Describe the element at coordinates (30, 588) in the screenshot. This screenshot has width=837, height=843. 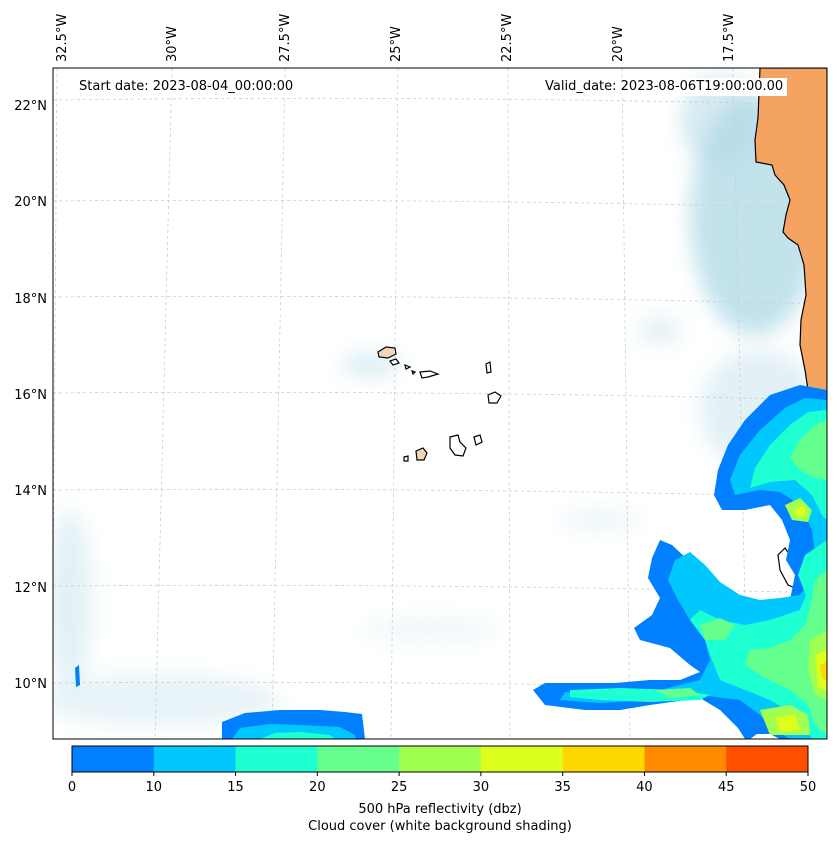
I see `lat-label: 12°N` at that location.